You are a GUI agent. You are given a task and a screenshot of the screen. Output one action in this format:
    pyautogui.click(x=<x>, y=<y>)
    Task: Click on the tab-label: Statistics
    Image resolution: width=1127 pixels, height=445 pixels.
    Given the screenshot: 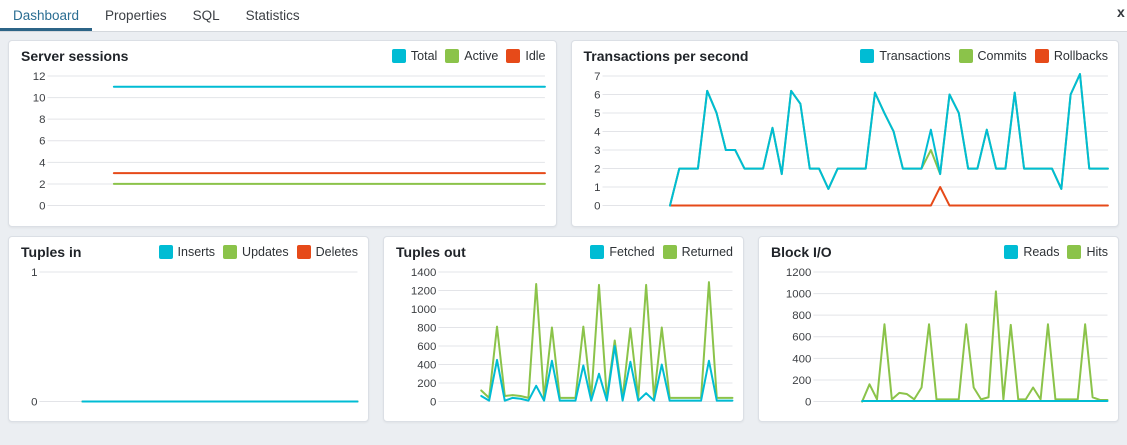 What is the action you would take?
    pyautogui.click(x=272, y=15)
    